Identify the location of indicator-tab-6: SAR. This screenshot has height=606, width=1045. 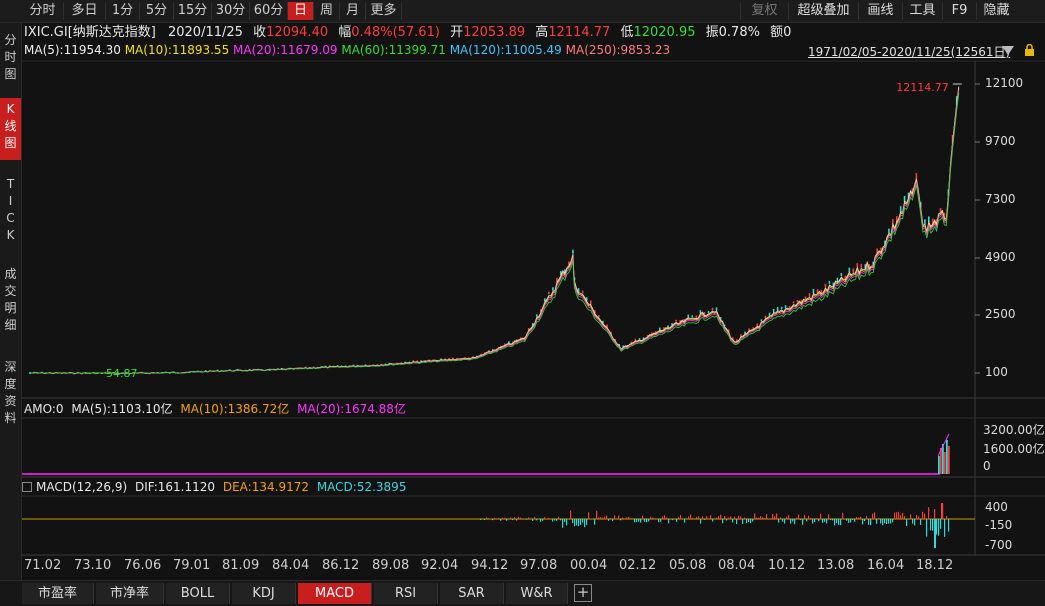
(472, 593).